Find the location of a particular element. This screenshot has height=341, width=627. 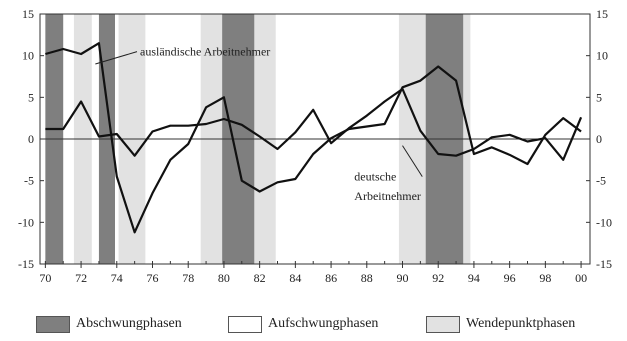

x-tick-label: 86 is located at coordinates (331, 278).